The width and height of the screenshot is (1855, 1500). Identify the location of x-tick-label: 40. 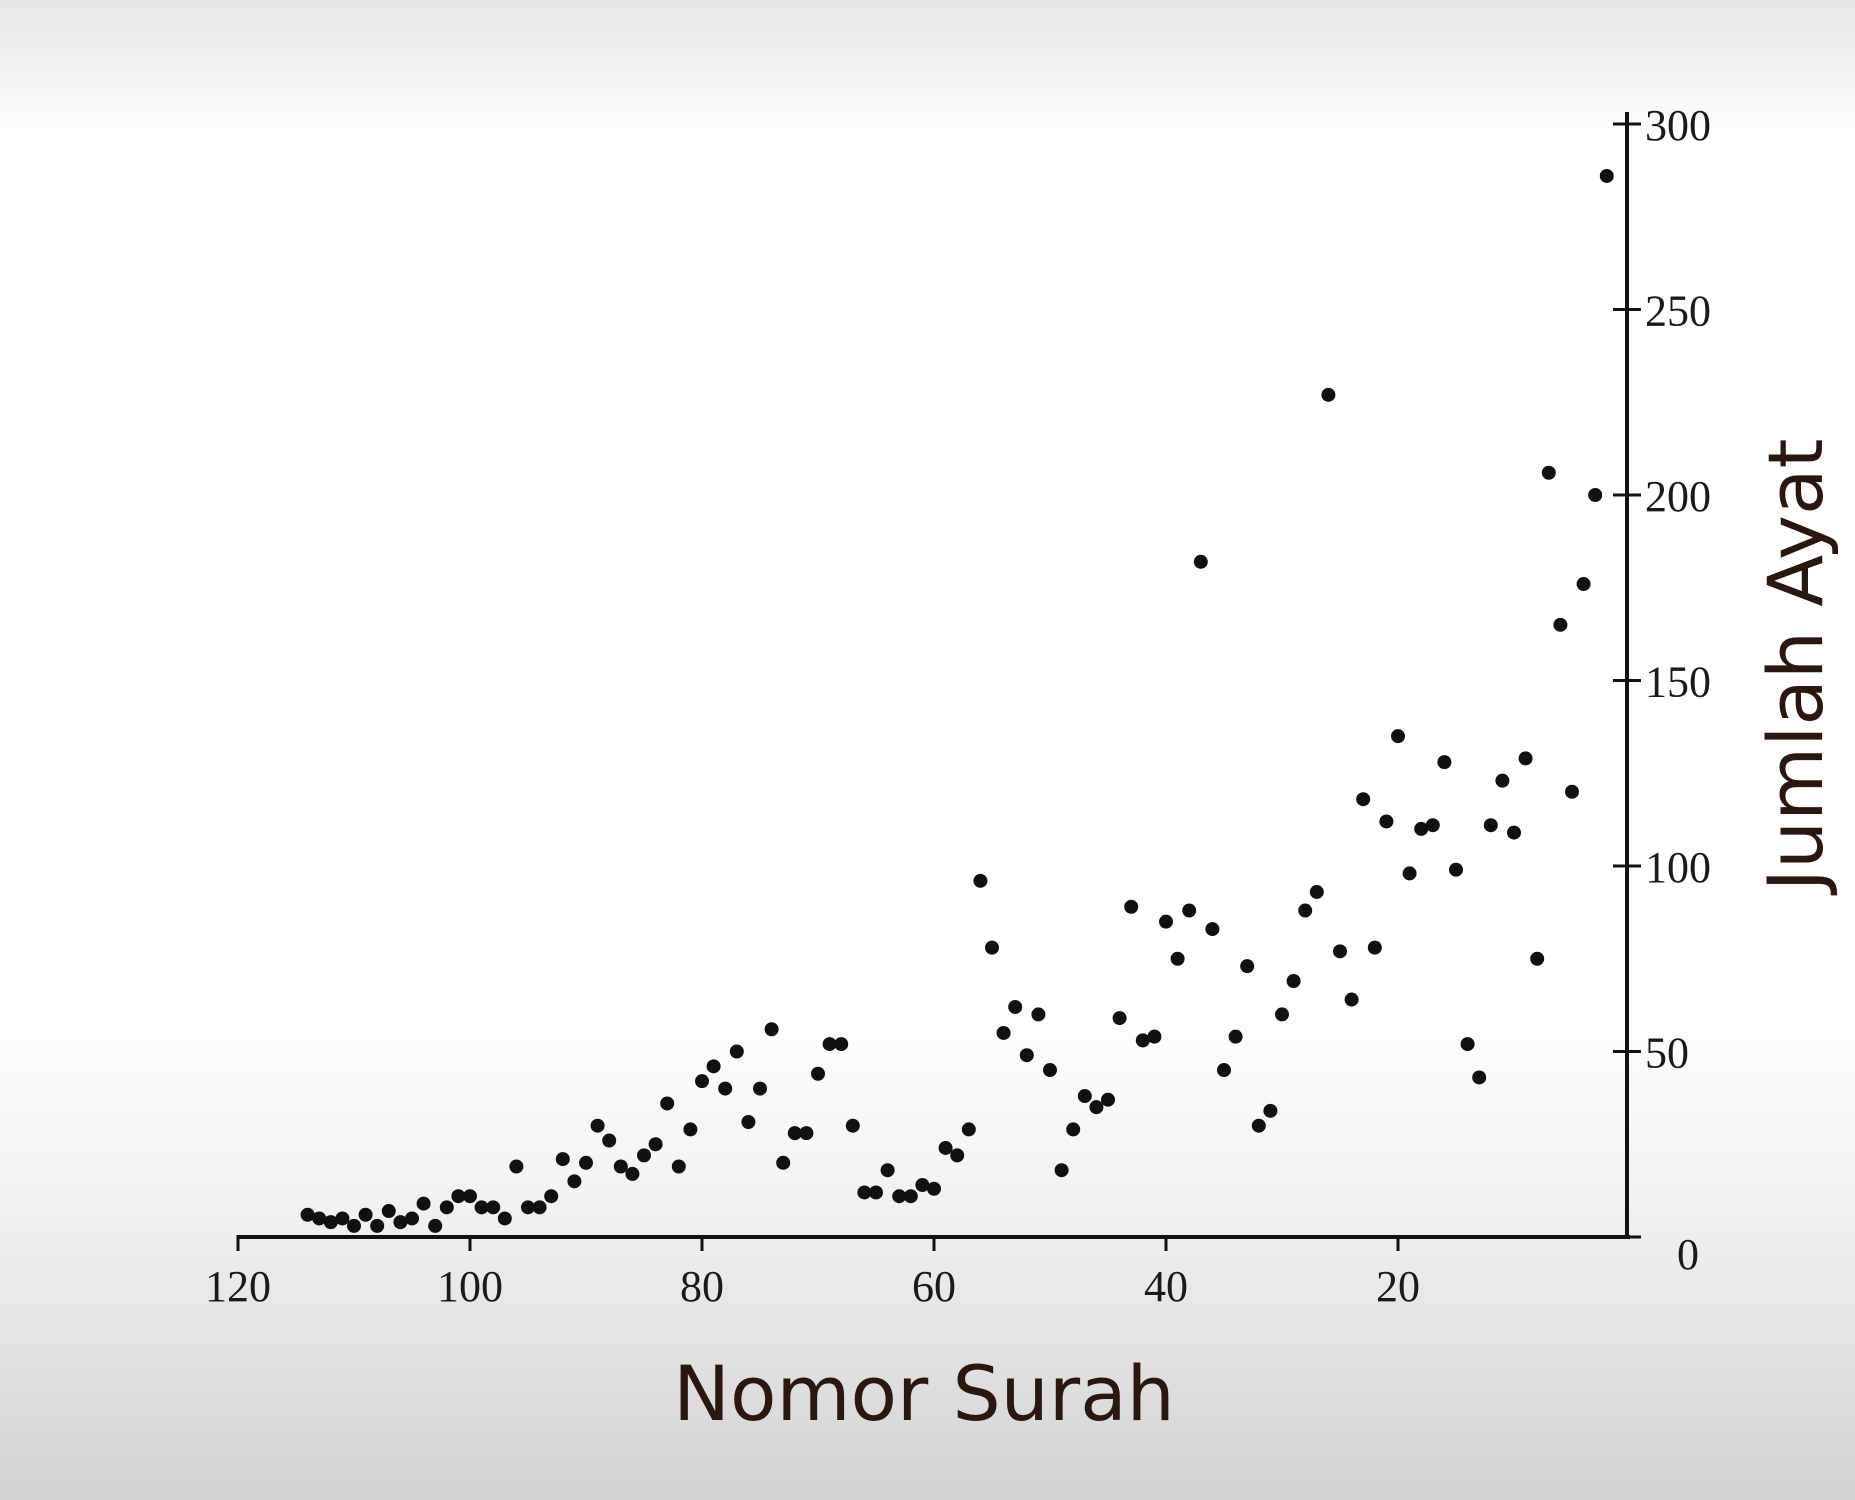
(1166, 1286).